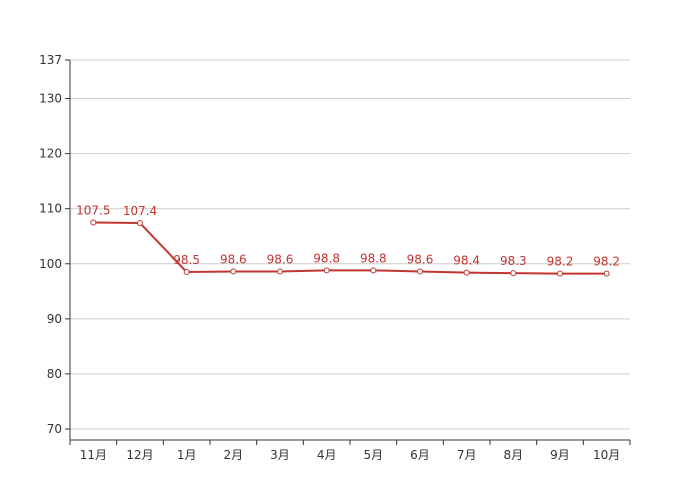  What do you see at coordinates (140, 211) in the screenshot?
I see `data-label: 107.4` at bounding box center [140, 211].